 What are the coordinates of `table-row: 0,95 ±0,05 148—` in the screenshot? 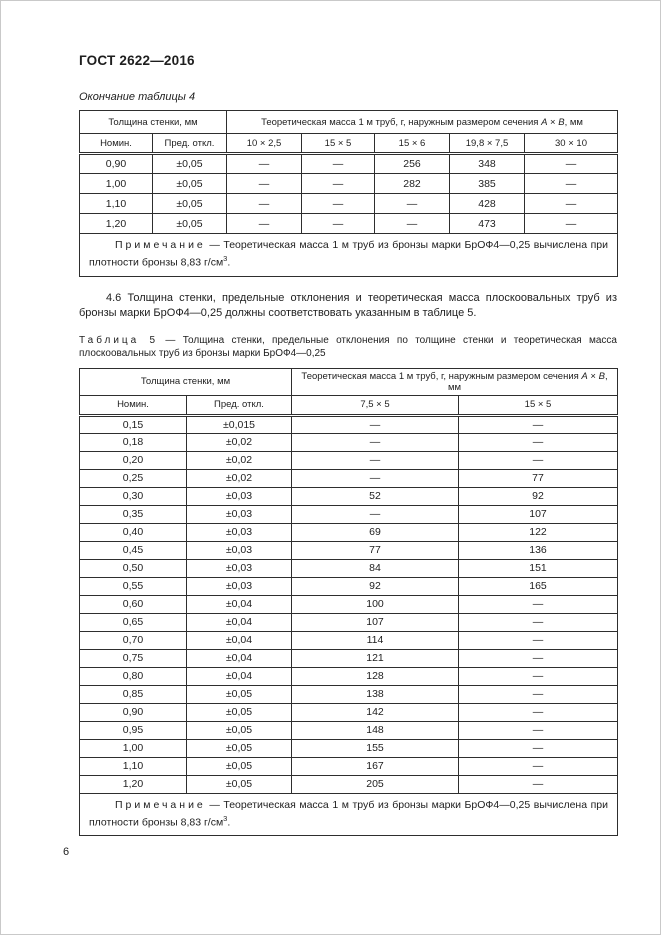 It's located at (349, 730).